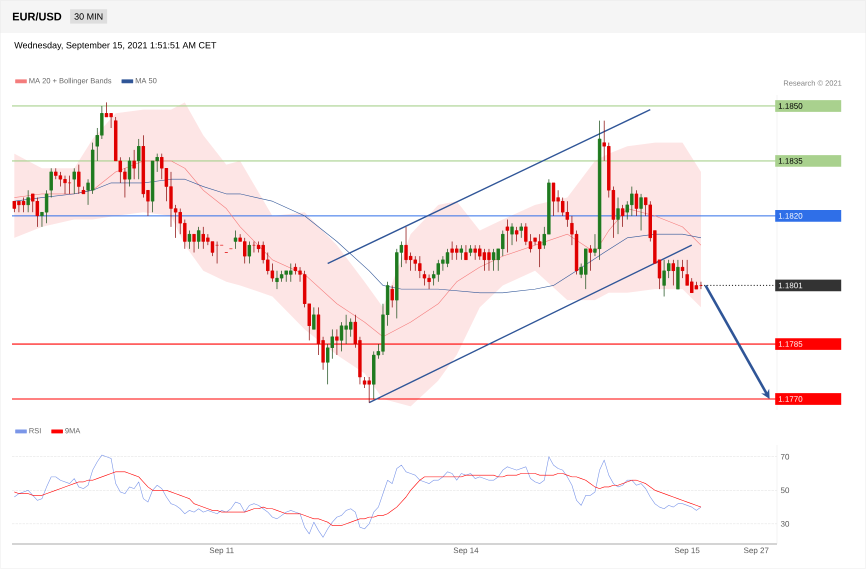  What do you see at coordinates (785, 490) in the screenshot?
I see `y-tick-label: 50` at bounding box center [785, 490].